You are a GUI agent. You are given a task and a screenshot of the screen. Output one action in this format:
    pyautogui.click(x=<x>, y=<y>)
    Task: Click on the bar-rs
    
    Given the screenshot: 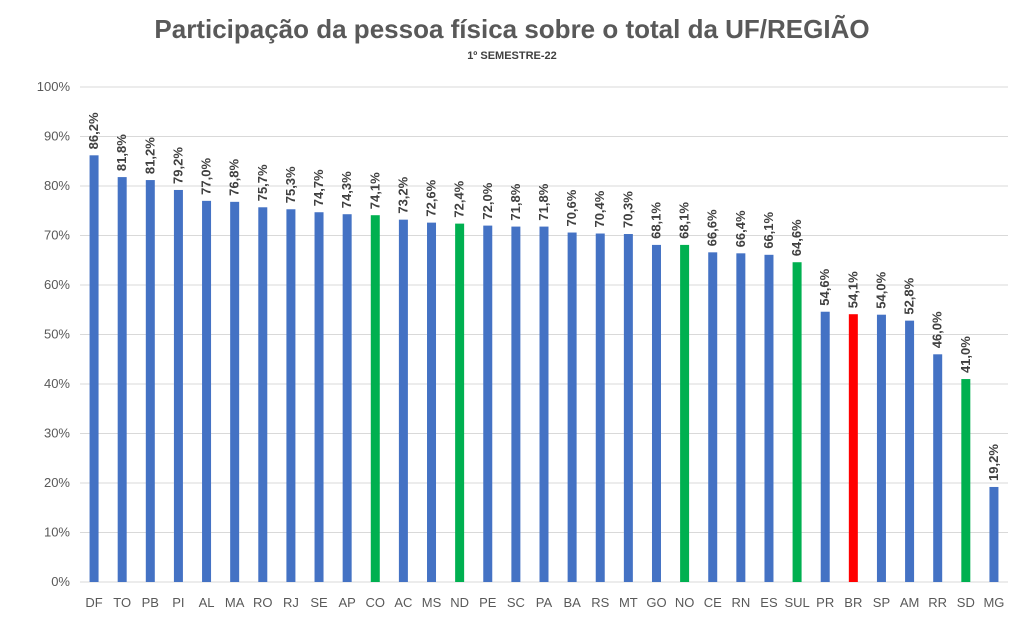 What is the action you would take?
    pyautogui.click(x=600, y=407)
    